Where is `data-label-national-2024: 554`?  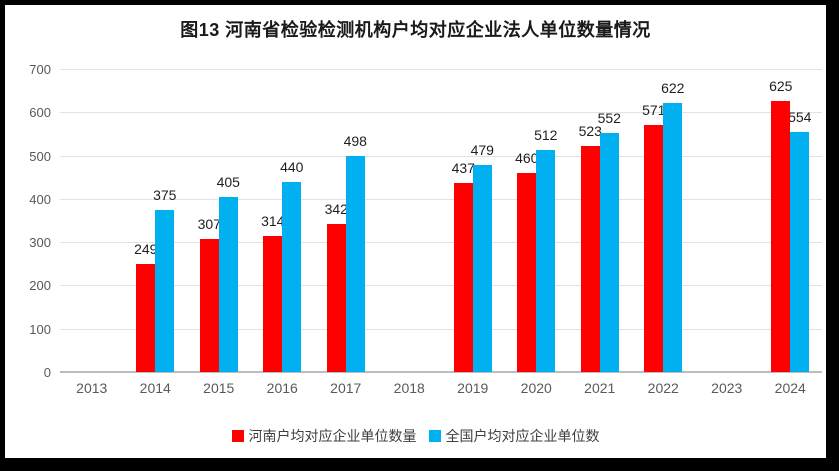 data-label-national-2024: 554 is located at coordinates (800, 117).